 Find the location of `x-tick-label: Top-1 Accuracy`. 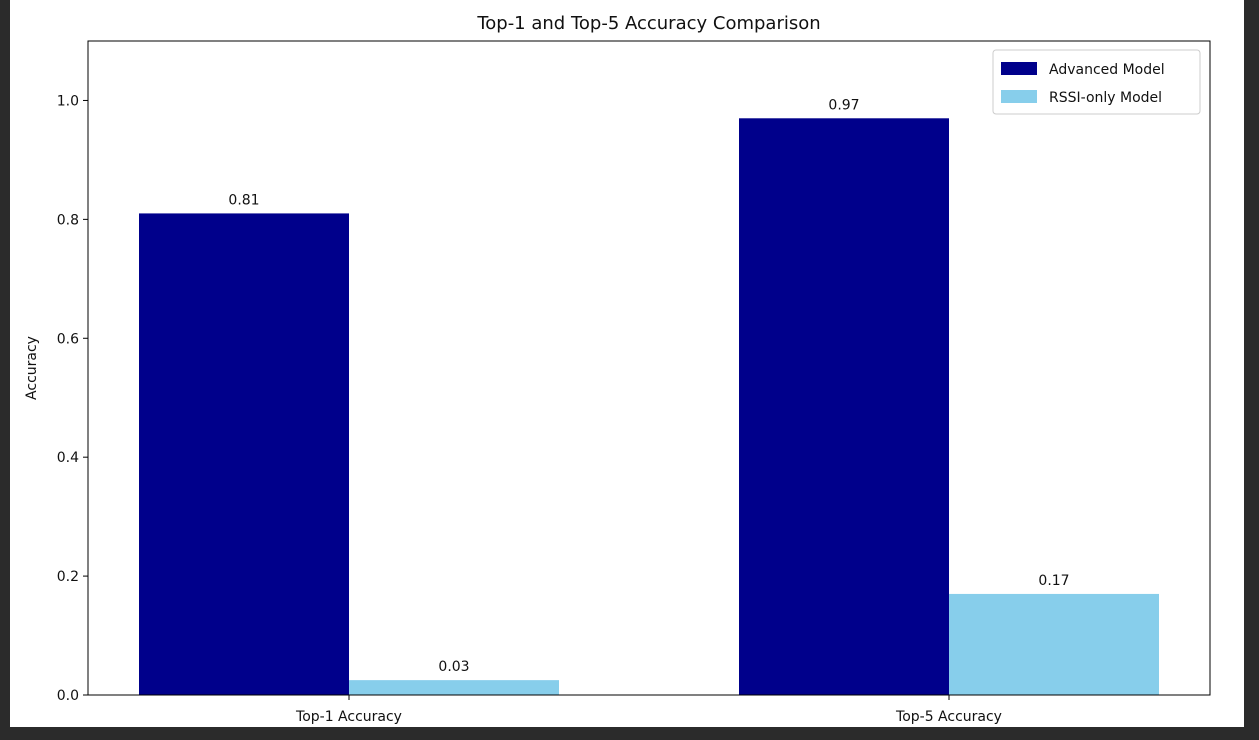

x-tick-label: Top-1 Accuracy is located at coordinates (348, 717).